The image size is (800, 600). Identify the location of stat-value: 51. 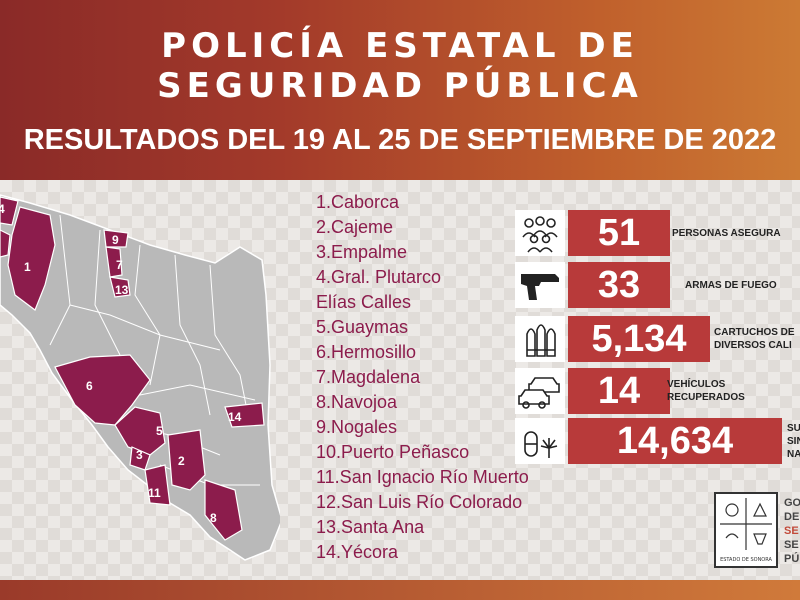
(619, 233).